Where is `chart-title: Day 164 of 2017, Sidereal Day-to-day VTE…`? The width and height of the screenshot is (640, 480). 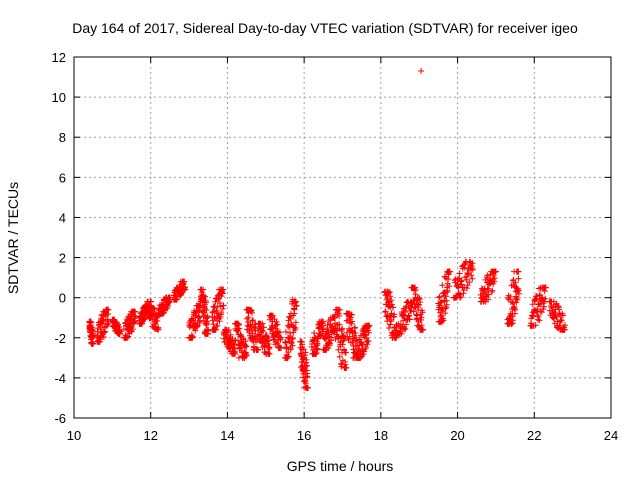 chart-title: Day 164 of 2017, Sidereal Day-to-day VTE… is located at coordinates (325, 28).